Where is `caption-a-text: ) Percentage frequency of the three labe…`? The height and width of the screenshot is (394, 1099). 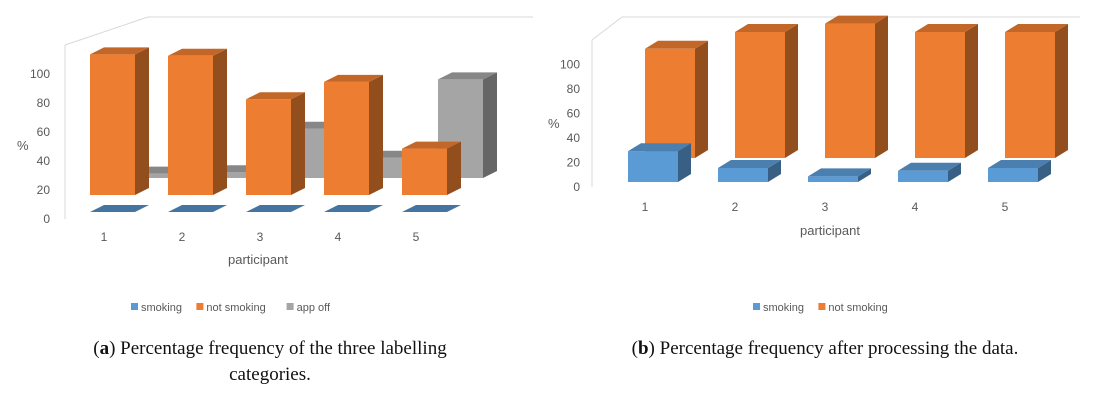 caption-a-text: ) Percentage frequency of the three labe… is located at coordinates (278, 361).